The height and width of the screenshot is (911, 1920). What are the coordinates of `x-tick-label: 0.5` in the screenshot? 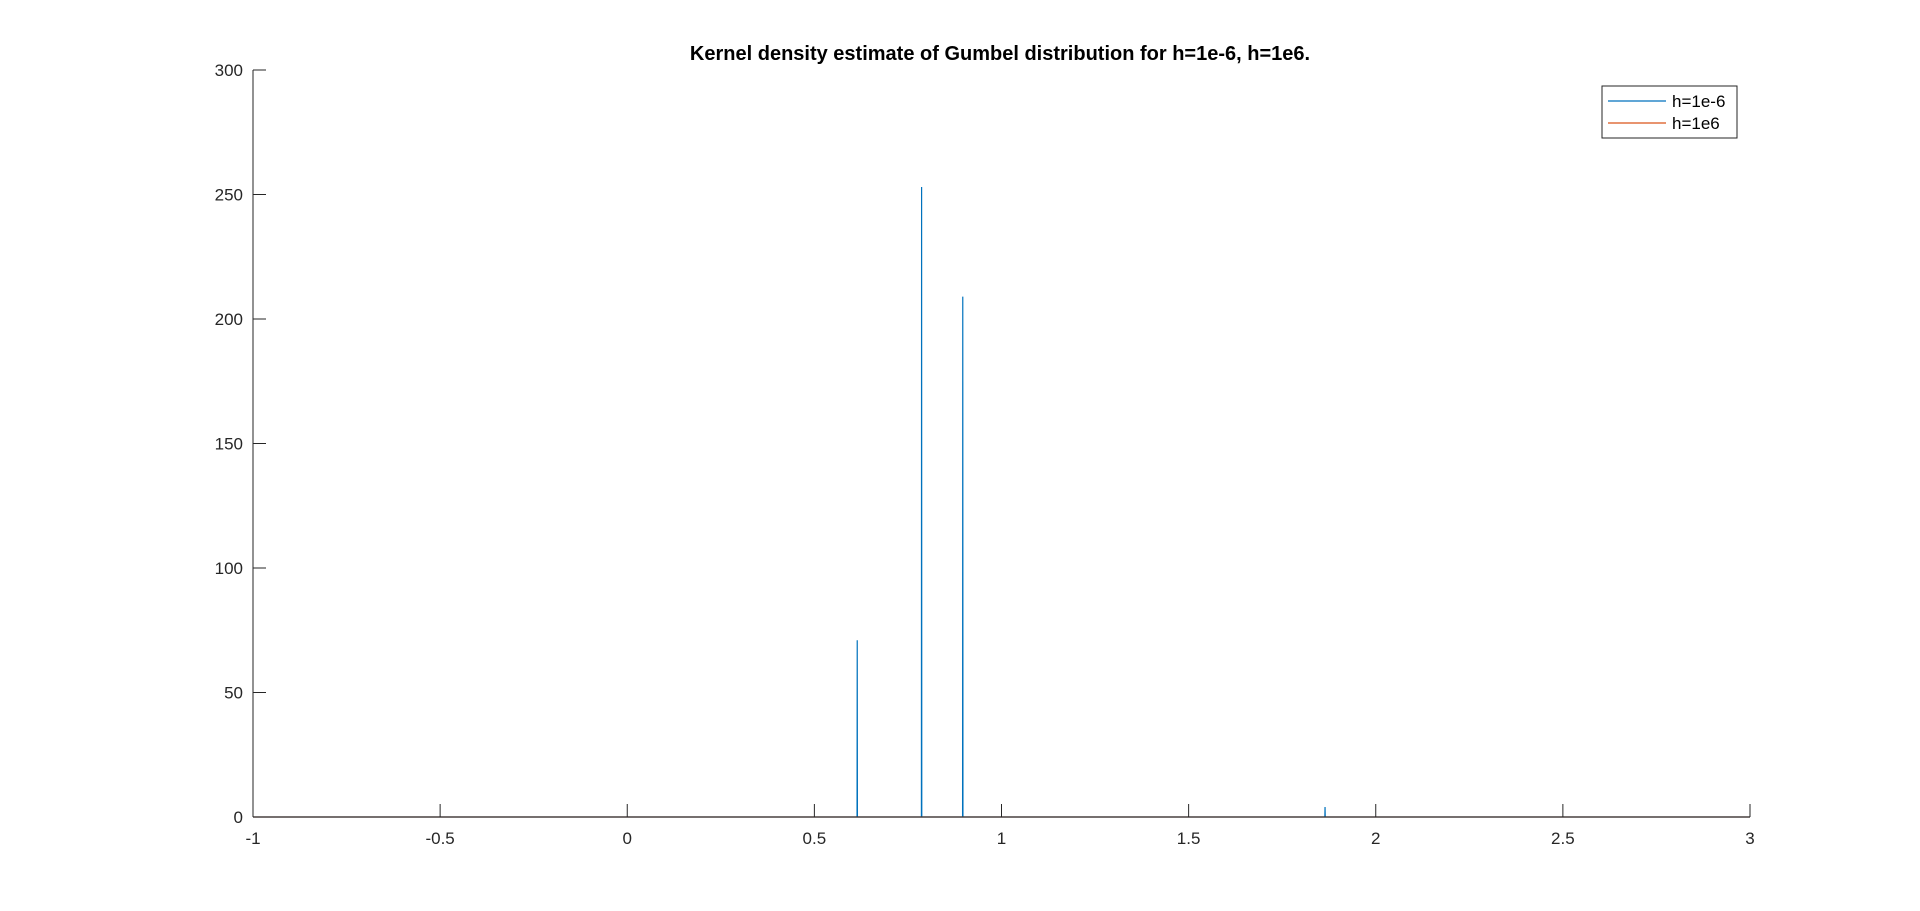 It's located at (815, 838).